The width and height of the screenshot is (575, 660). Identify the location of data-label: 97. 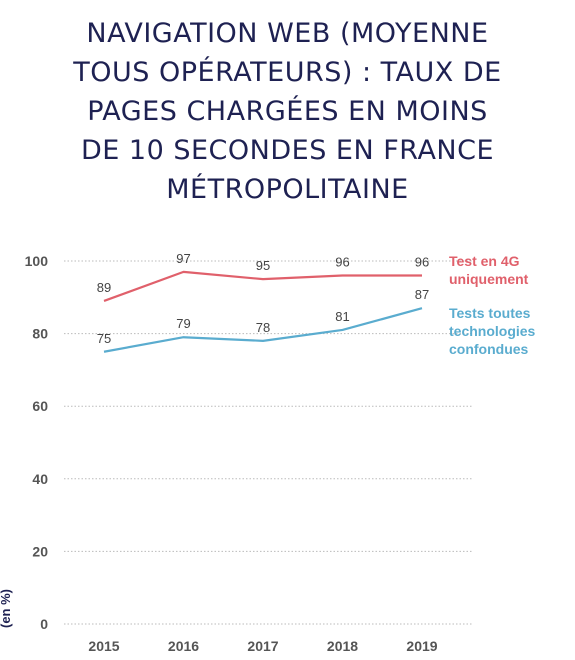
(183, 258).